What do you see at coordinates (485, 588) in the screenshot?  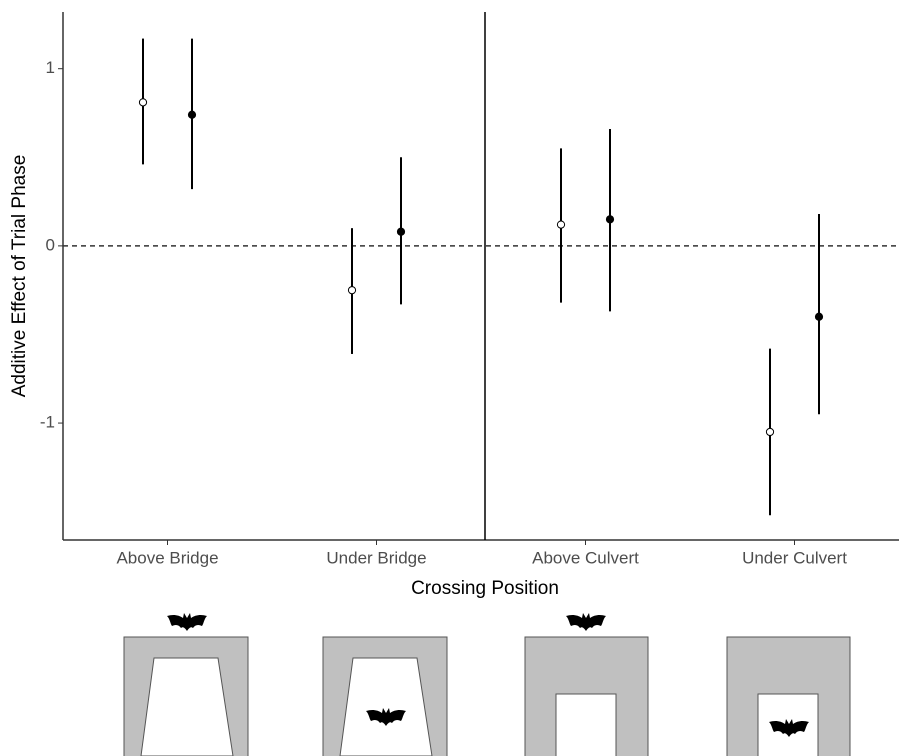 I see `x-axis-title: Crossing Position` at bounding box center [485, 588].